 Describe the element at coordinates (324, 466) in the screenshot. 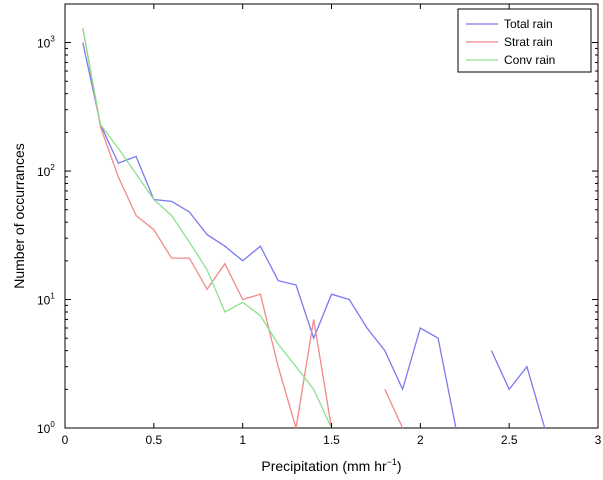

I see `x-axis-title-main: Precipitation (mm hr` at that location.